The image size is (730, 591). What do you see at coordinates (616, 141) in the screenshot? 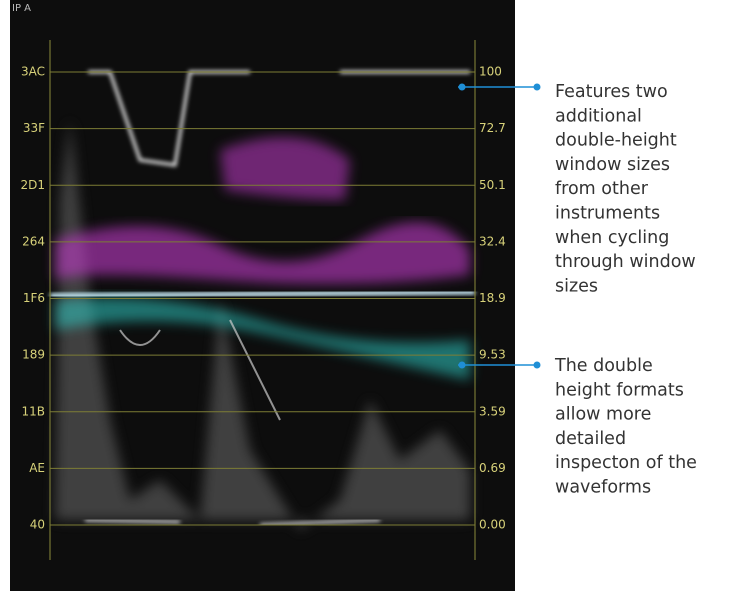
I see `callout-text: double-height` at bounding box center [616, 141].